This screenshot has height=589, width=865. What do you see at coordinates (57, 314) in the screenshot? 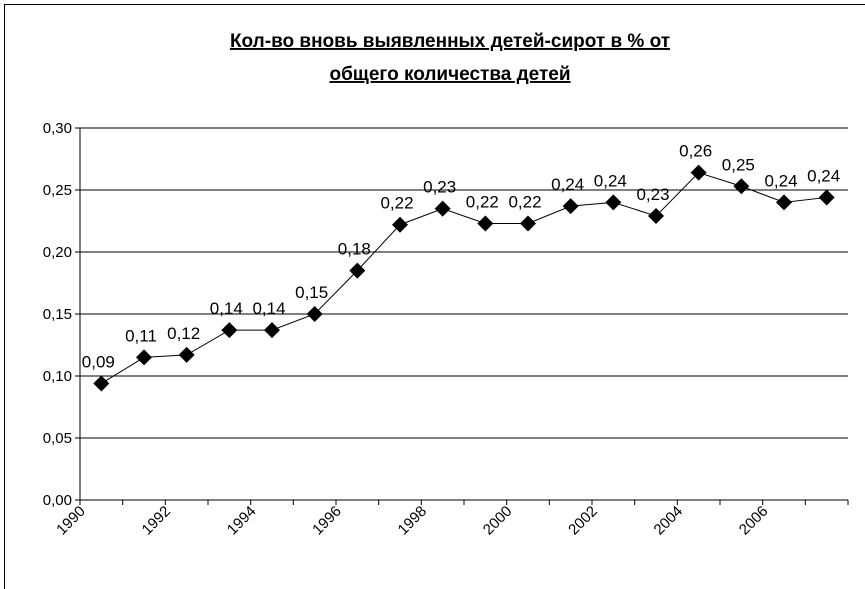
I see `y-tick-label: 0,15` at bounding box center [57, 314].